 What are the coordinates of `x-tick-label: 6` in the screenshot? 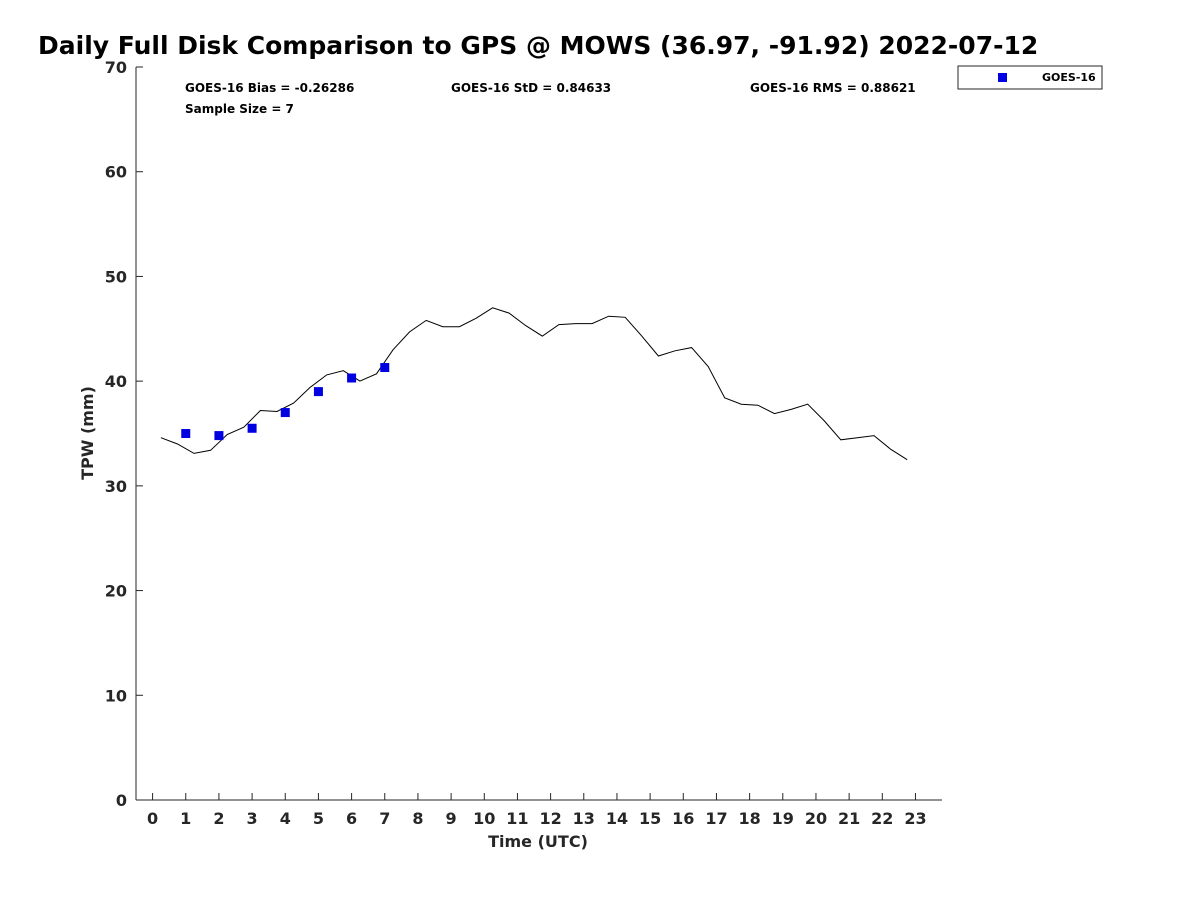 It's located at (351, 818).